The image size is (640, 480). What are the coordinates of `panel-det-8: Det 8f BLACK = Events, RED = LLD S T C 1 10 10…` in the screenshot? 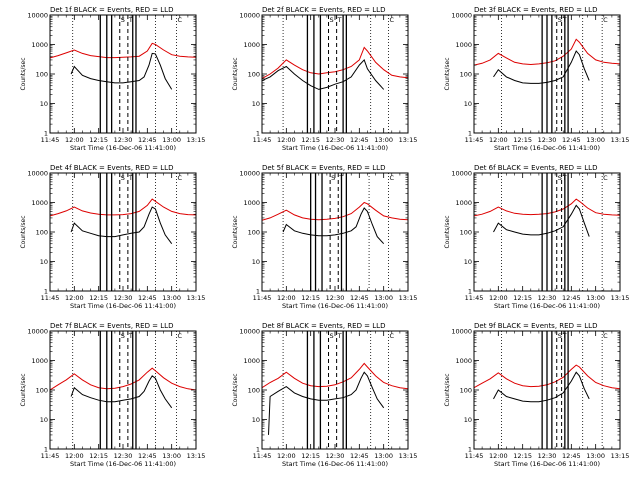 It's located at (324, 395).